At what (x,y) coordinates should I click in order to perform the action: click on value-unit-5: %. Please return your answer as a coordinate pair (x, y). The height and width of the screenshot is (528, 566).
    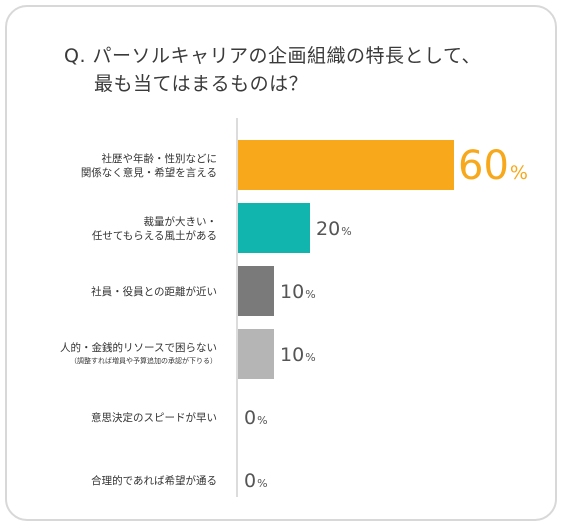
    Looking at the image, I should click on (262, 420).